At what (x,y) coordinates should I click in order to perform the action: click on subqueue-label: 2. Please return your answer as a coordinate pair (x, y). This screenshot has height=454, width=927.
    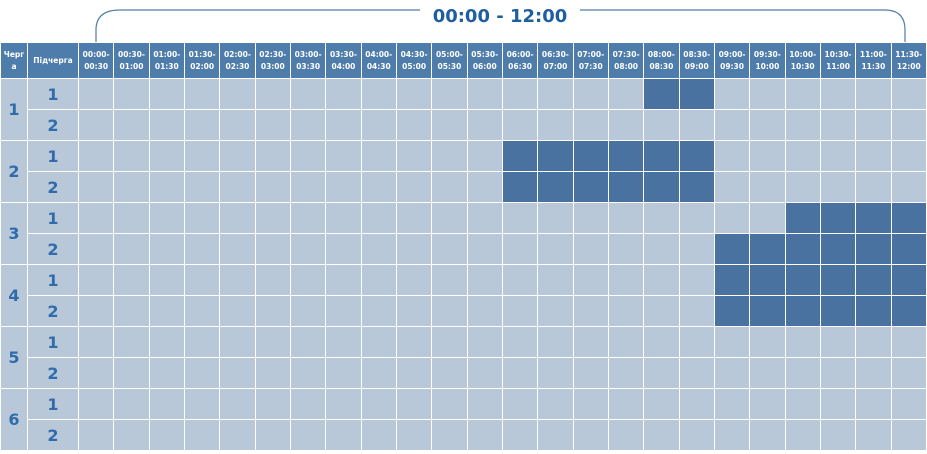
    Looking at the image, I should click on (53, 249).